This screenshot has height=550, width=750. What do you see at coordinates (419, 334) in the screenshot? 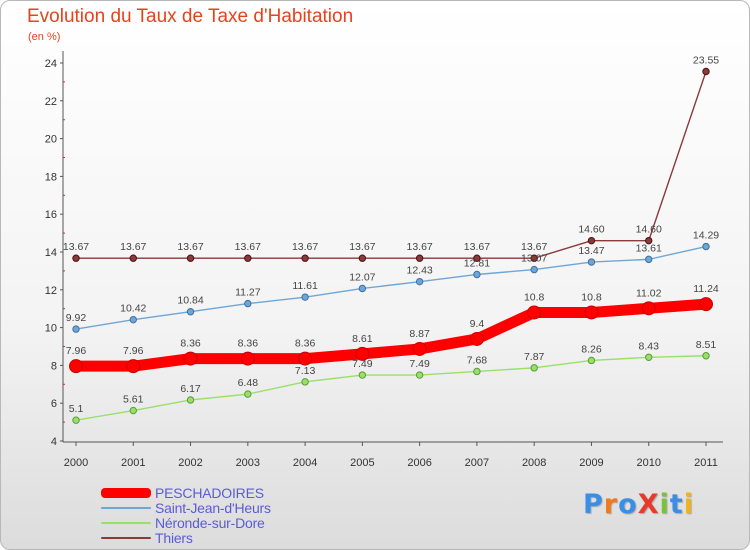
I see `data-label: 8.87` at bounding box center [419, 334].